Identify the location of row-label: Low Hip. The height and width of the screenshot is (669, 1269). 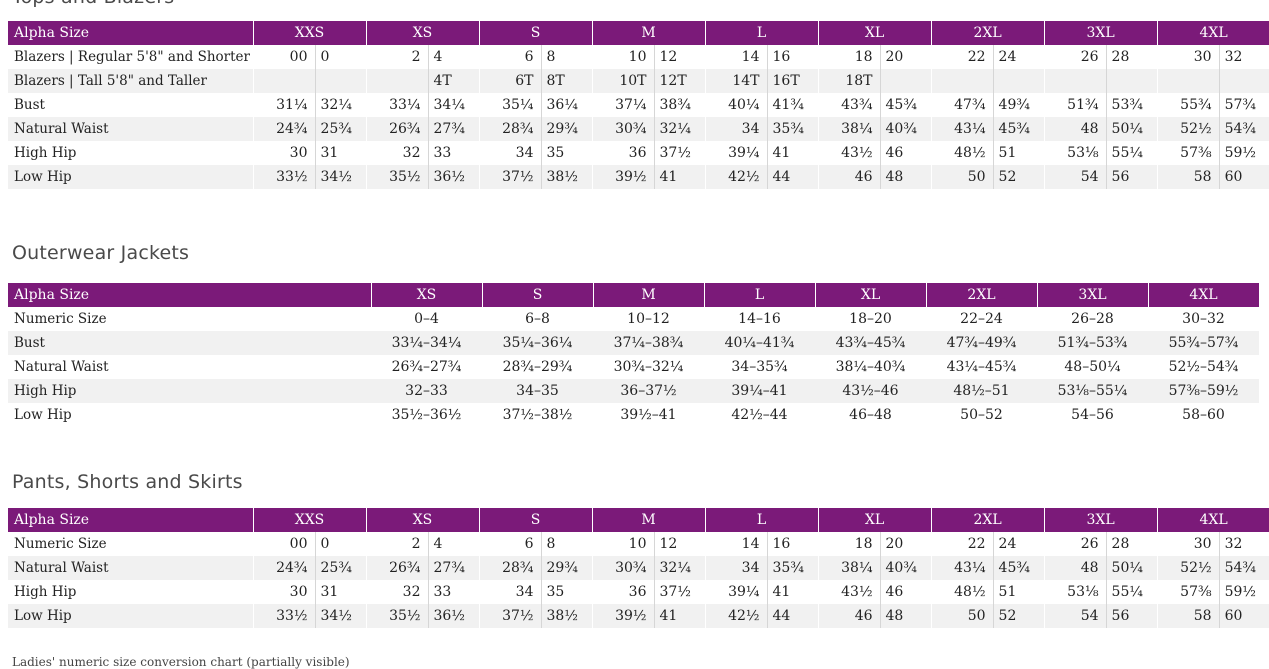
(130, 177).